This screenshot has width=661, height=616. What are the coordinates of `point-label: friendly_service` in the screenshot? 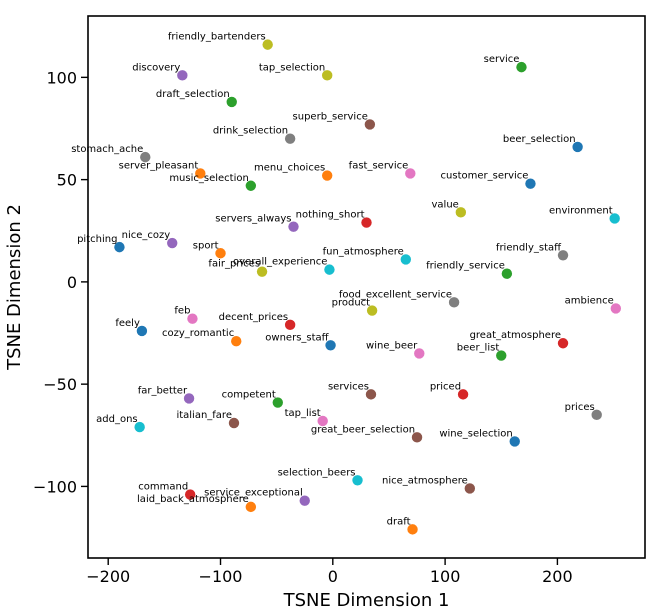 It's located at (465, 266).